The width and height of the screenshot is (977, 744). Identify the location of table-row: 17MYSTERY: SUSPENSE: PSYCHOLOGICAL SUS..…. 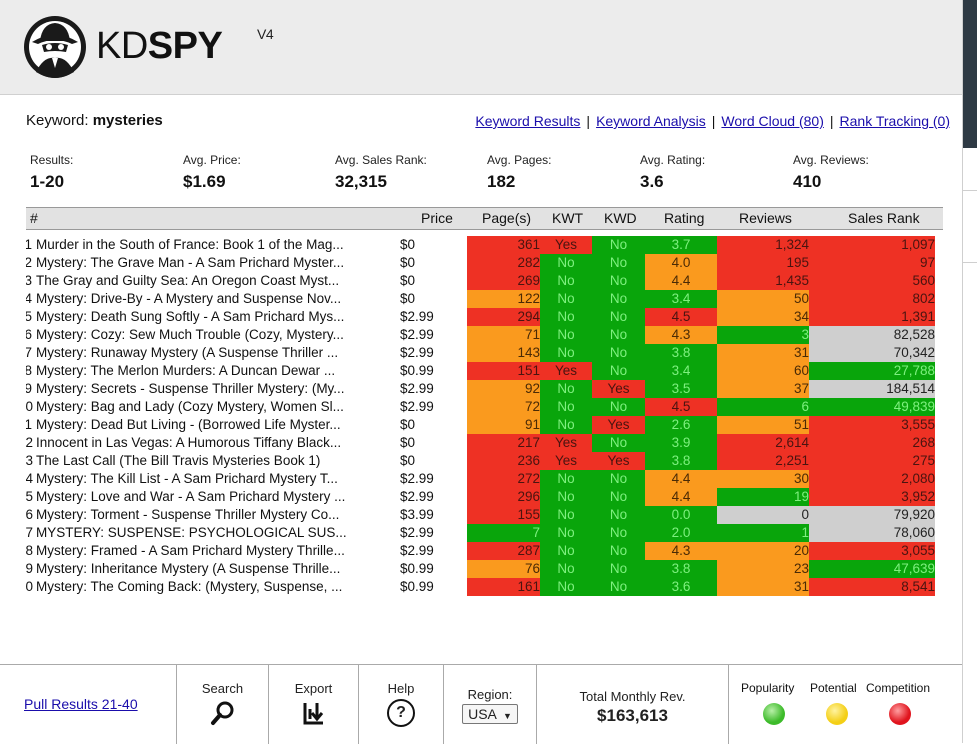
(480, 533).